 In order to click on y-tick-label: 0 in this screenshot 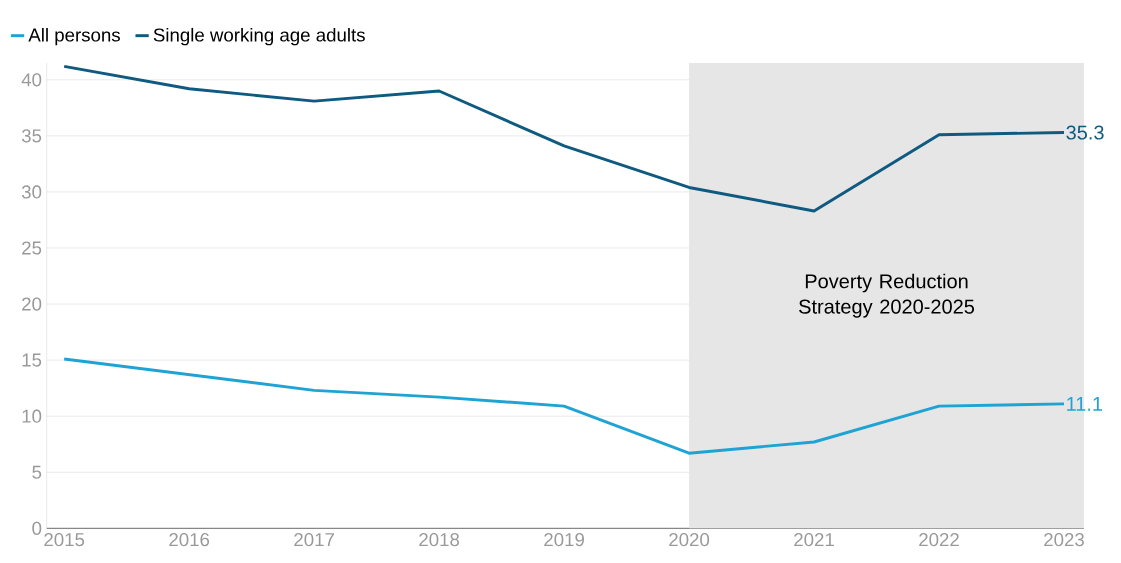, I will do `click(37, 528)`.